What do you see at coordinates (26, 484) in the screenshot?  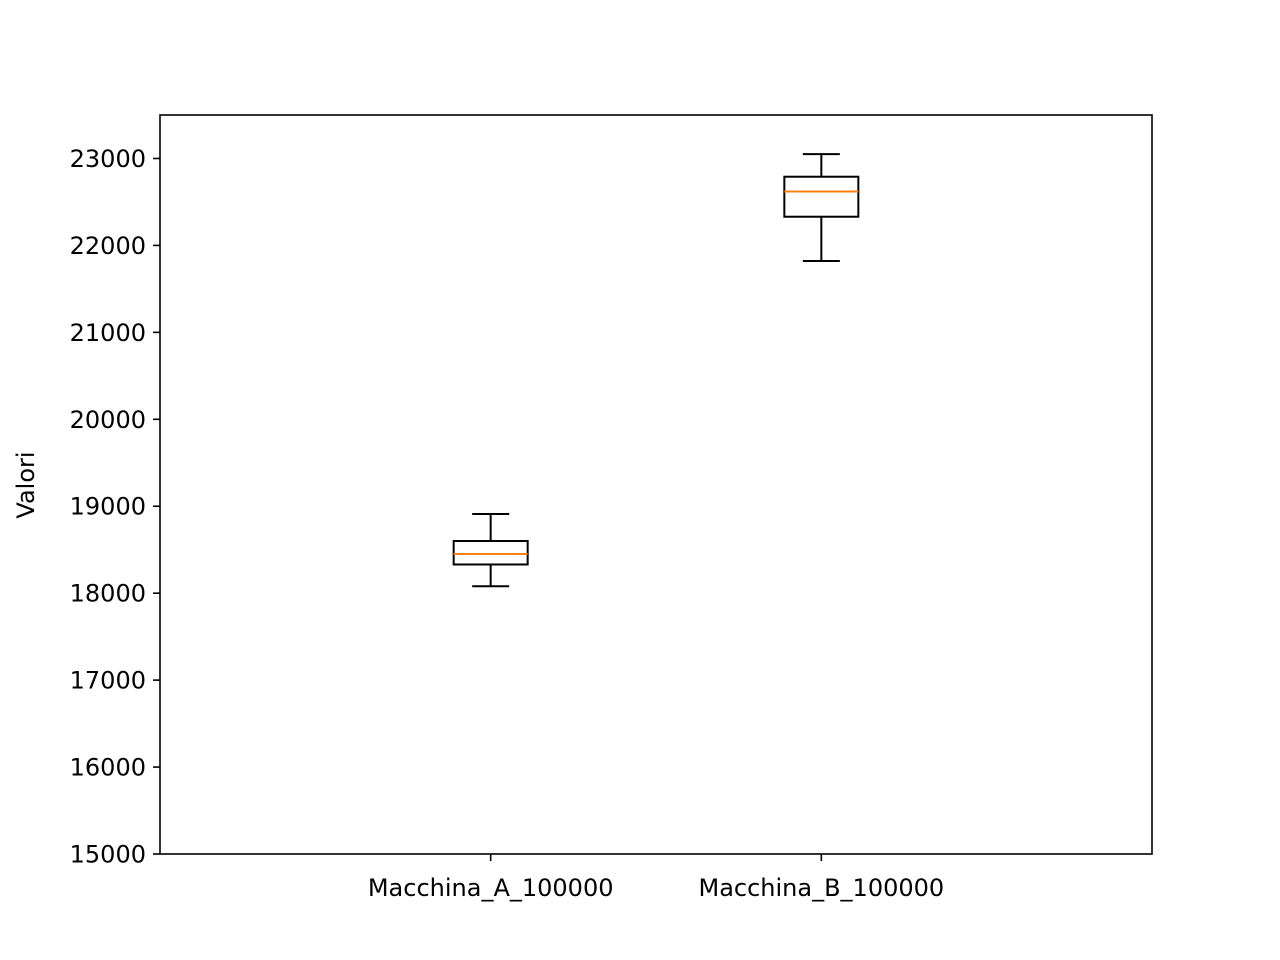 I see `y-axis-label: Valori` at bounding box center [26, 484].